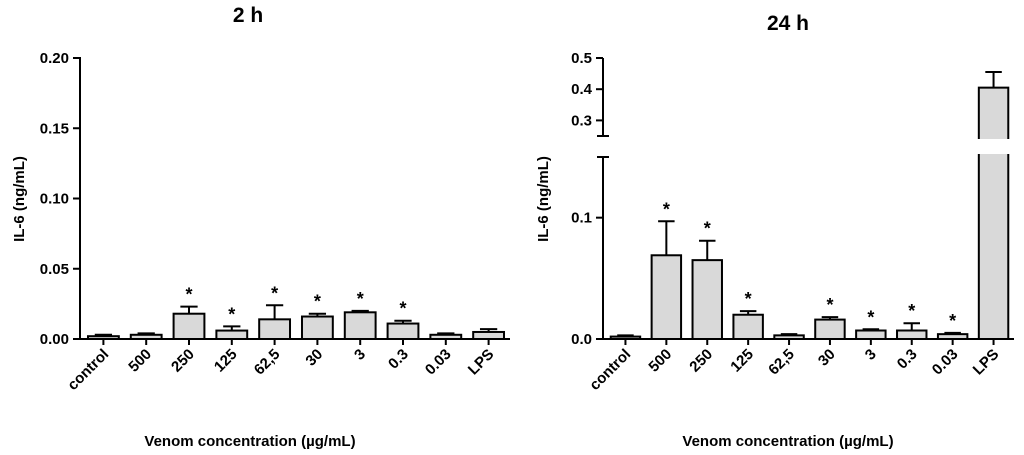  I want to click on y-tick-label: 0.3, so click(581, 120).